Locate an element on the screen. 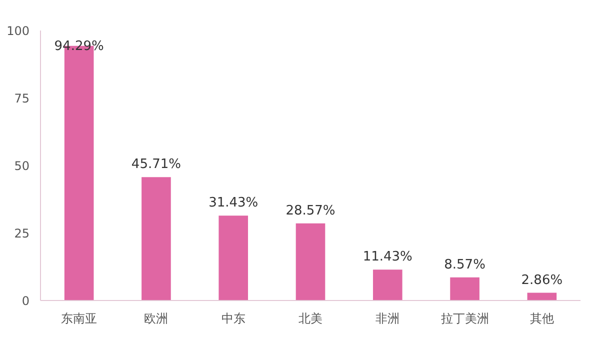 This screenshot has width=600, height=340. y-tick-label: 25 is located at coordinates (22, 233).